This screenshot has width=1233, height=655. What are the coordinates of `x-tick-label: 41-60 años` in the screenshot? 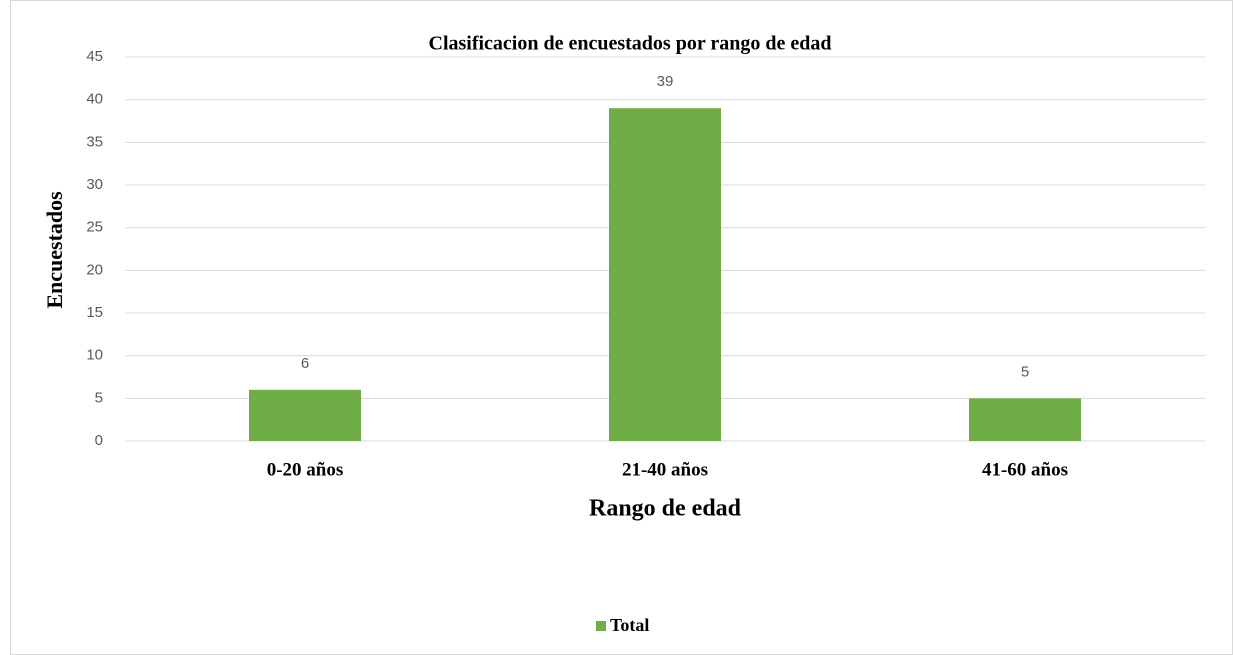 It's located at (1025, 469).